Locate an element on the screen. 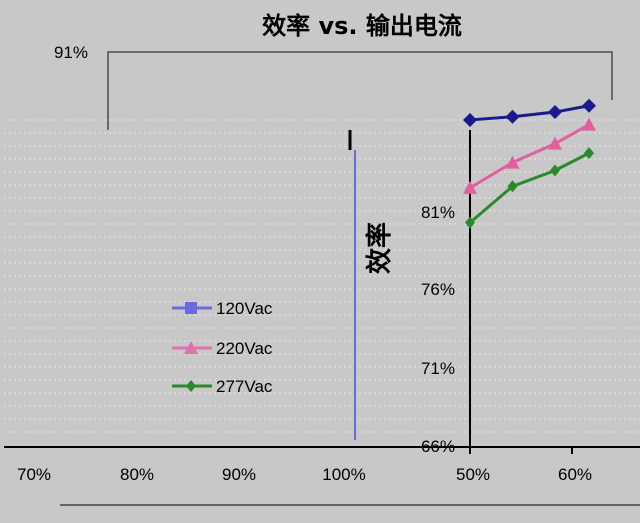  legend-item-220vac: 220Vac is located at coordinates (222, 348).